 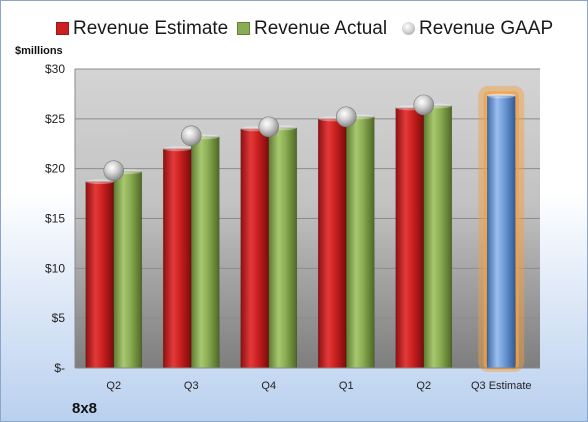 I want to click on legend-label-revenue-actual: Revenue Actual, so click(x=321, y=28).